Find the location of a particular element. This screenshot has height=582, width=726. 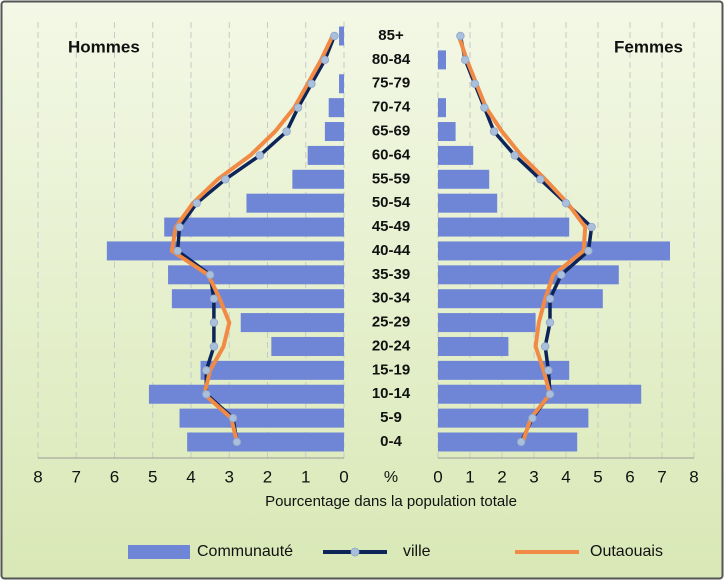

legend-label: Communauté is located at coordinates (245, 551).